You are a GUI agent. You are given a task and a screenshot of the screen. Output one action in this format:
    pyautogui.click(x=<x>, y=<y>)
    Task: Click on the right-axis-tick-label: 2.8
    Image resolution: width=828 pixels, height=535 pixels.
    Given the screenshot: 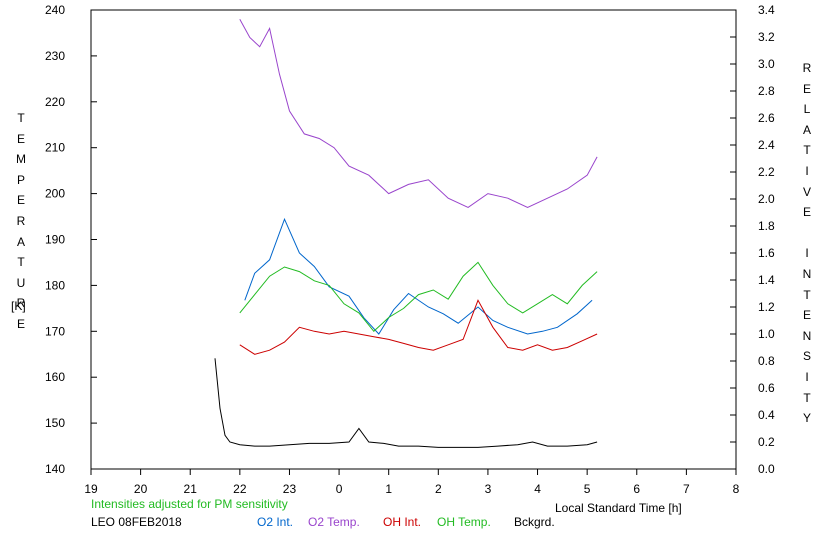 What is the action you would take?
    pyautogui.click(x=766, y=91)
    